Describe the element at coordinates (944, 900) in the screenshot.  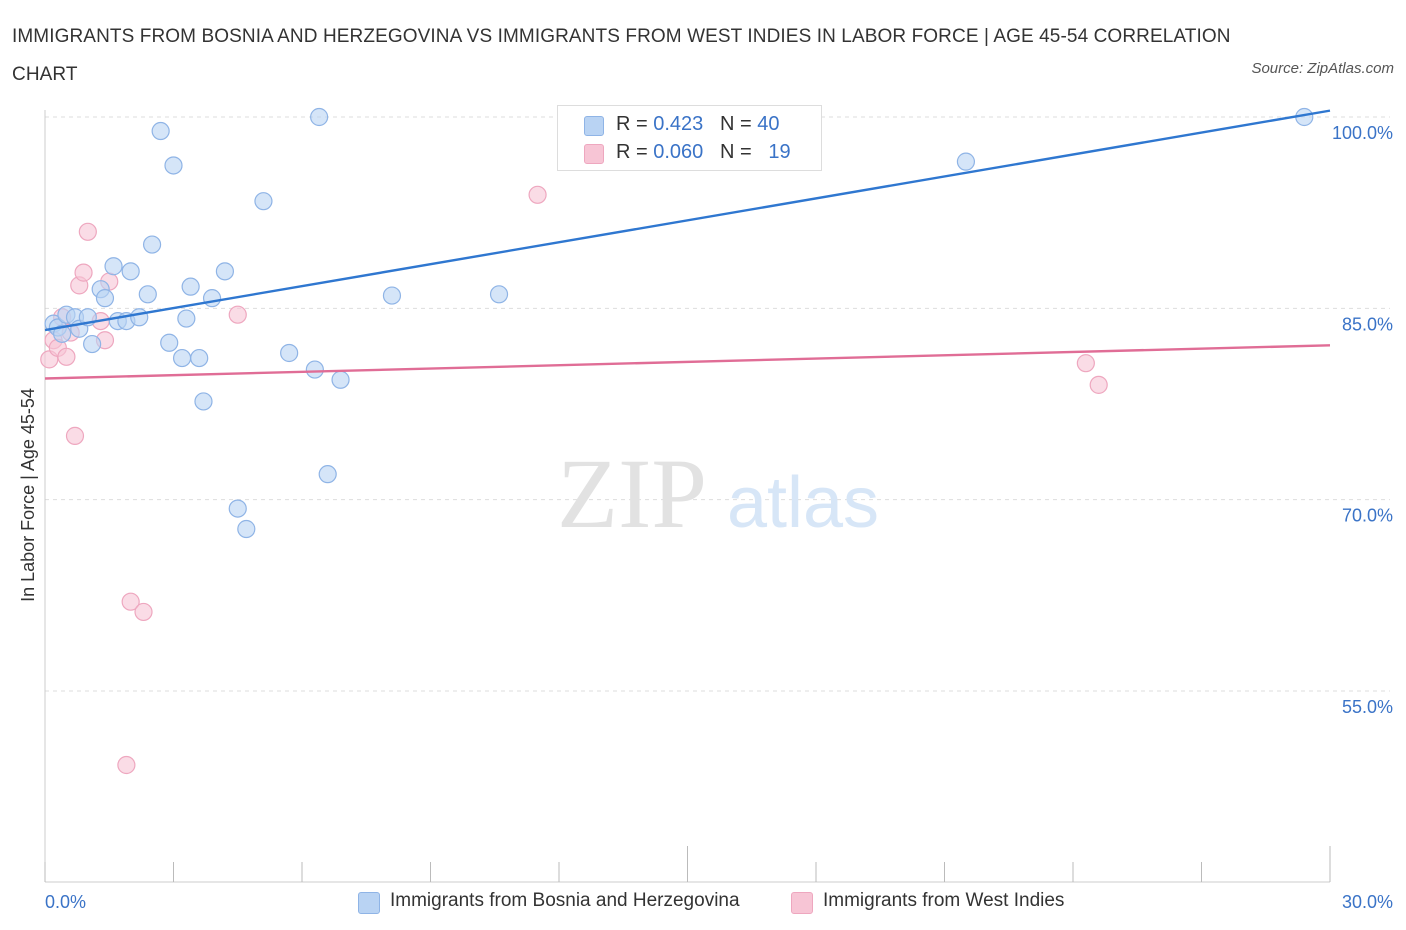
I see `legend-series-name: Immigrants from West Indies` at that location.